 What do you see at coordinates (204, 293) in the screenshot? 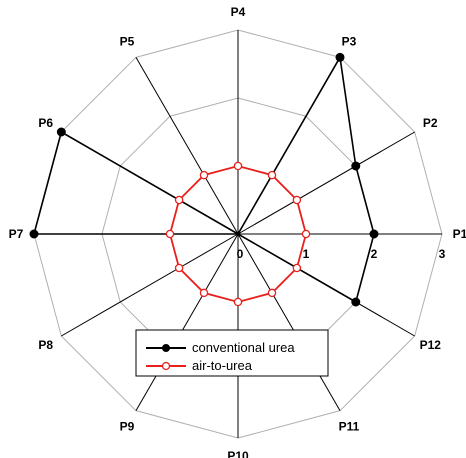
I see `point-air-to-urea-p9` at bounding box center [204, 293].